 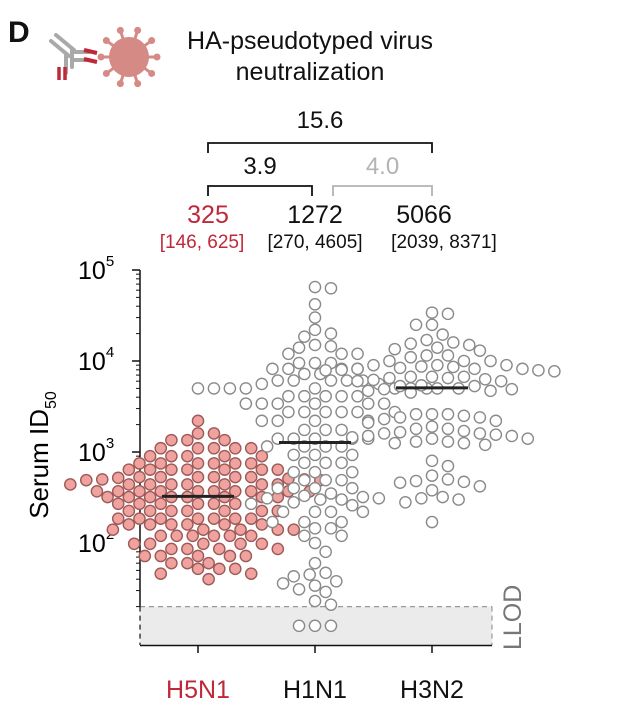 What do you see at coordinates (202, 242) in the screenshot?
I see `ci-value-h5n1: [146, 625]` at bounding box center [202, 242].